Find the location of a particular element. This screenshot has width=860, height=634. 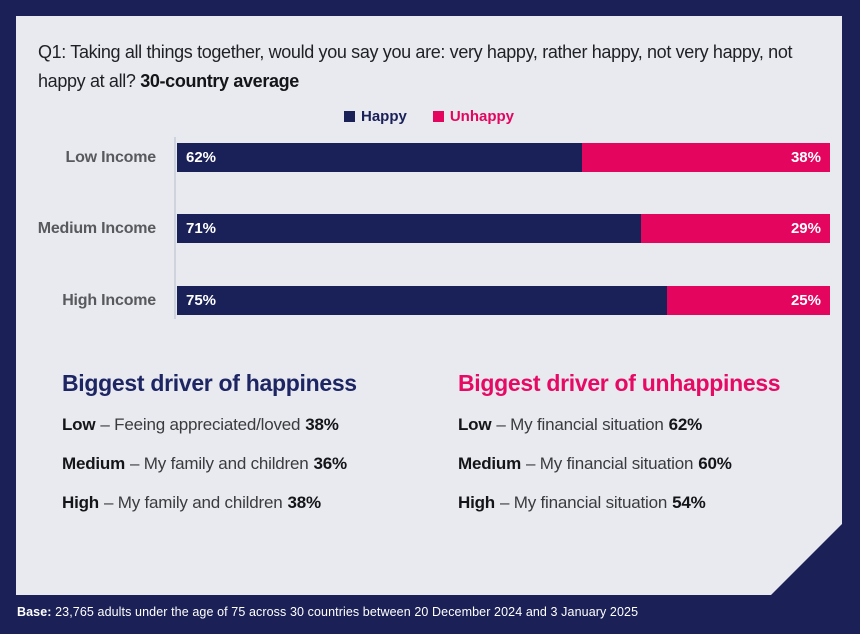

chart-axis-line is located at coordinates (175, 228).